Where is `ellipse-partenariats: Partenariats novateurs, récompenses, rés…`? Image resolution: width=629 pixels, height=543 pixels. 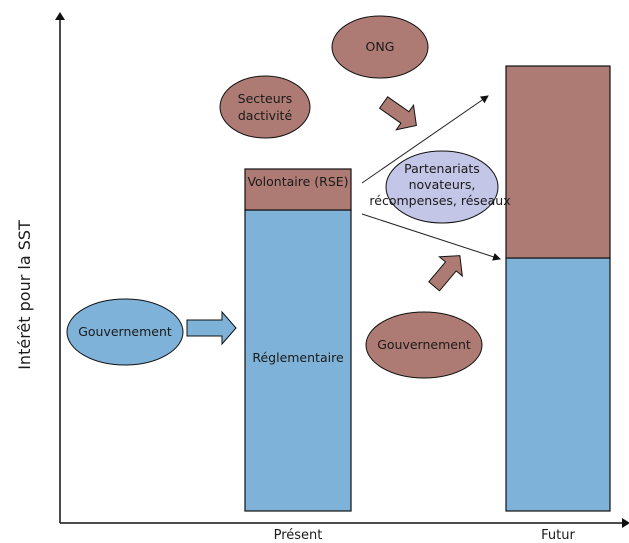
ellipse-partenariats: Partenariats novateurs, récompenses, rés… is located at coordinates (440, 187).